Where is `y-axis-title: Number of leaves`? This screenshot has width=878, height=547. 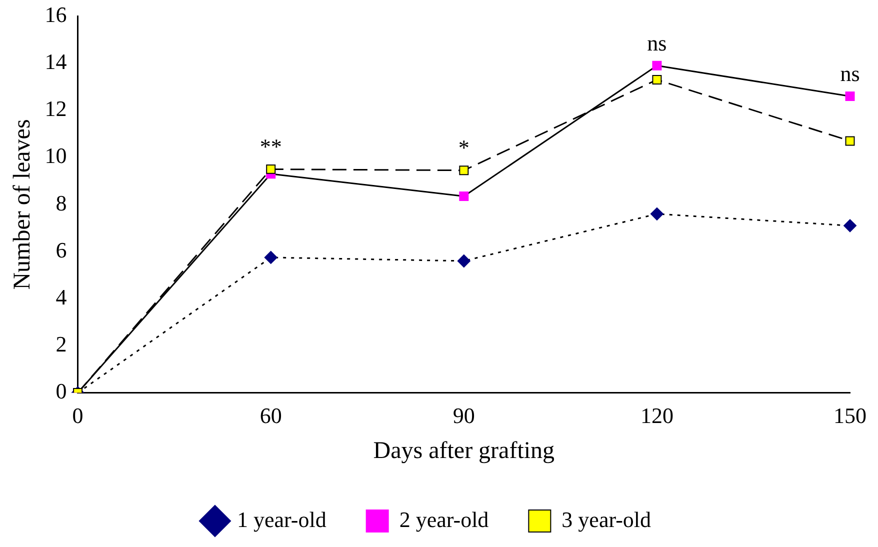 y-axis-title: Number of leaves is located at coordinates (23, 204).